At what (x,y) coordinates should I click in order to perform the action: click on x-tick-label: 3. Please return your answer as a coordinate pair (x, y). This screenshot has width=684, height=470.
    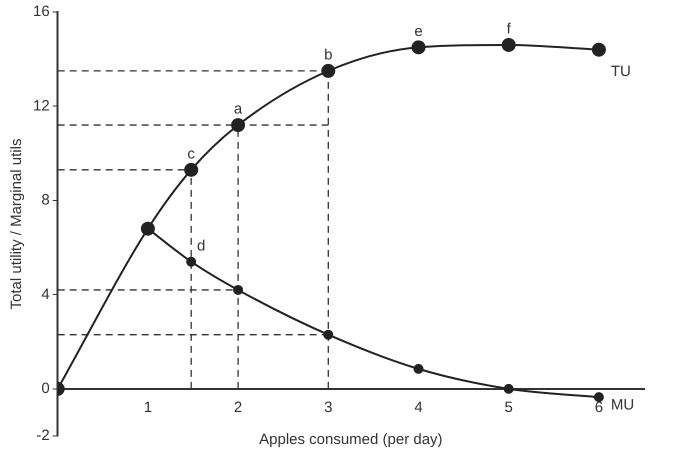
    Looking at the image, I should click on (328, 407).